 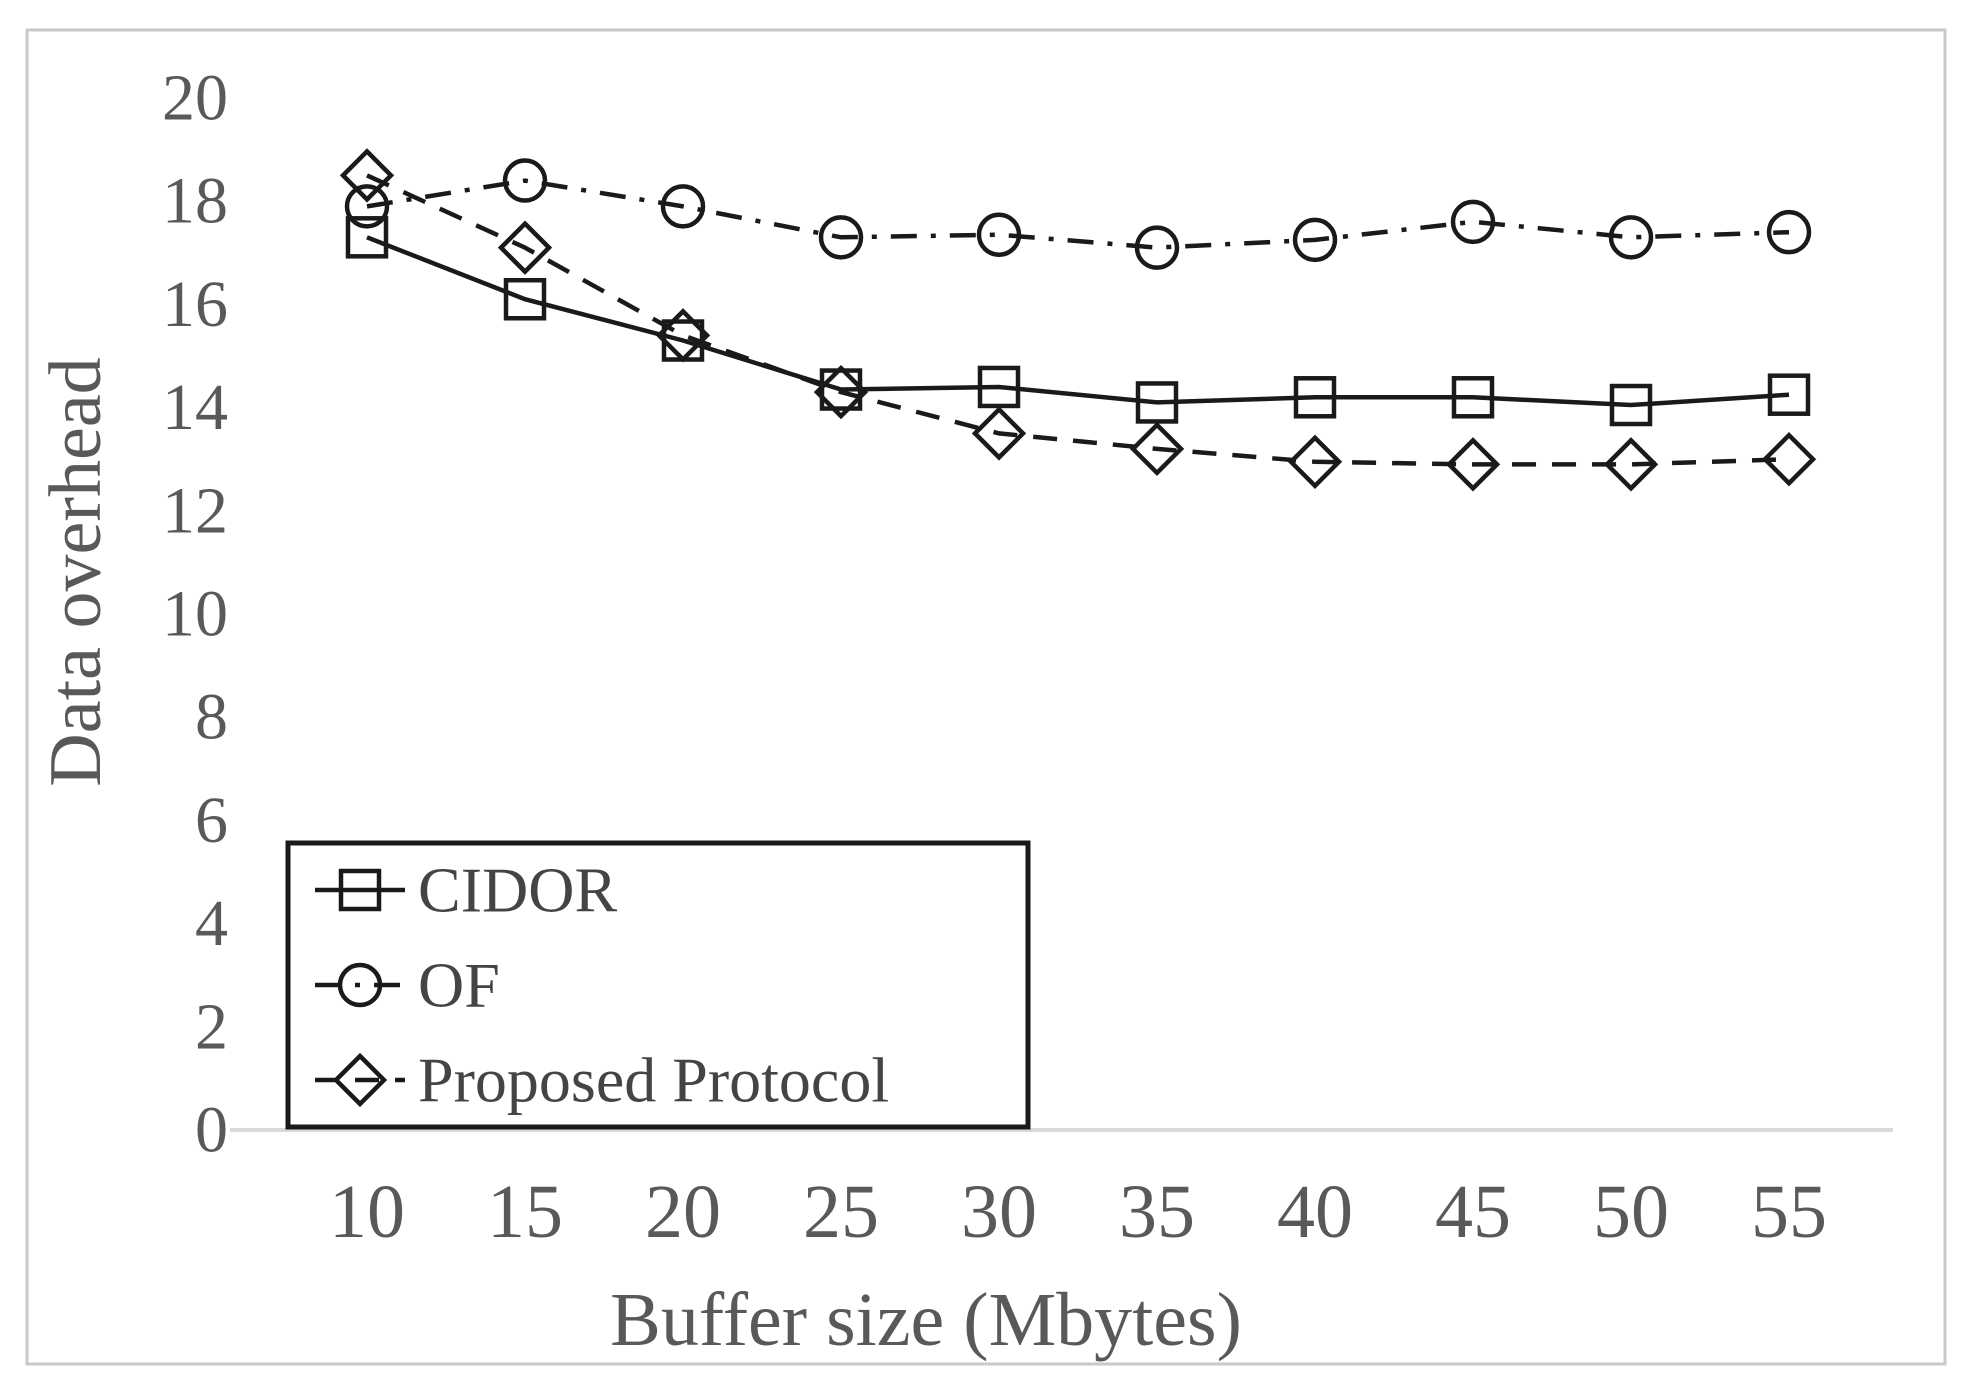 I want to click on legend-marker-circle-icon, so click(x=360, y=985).